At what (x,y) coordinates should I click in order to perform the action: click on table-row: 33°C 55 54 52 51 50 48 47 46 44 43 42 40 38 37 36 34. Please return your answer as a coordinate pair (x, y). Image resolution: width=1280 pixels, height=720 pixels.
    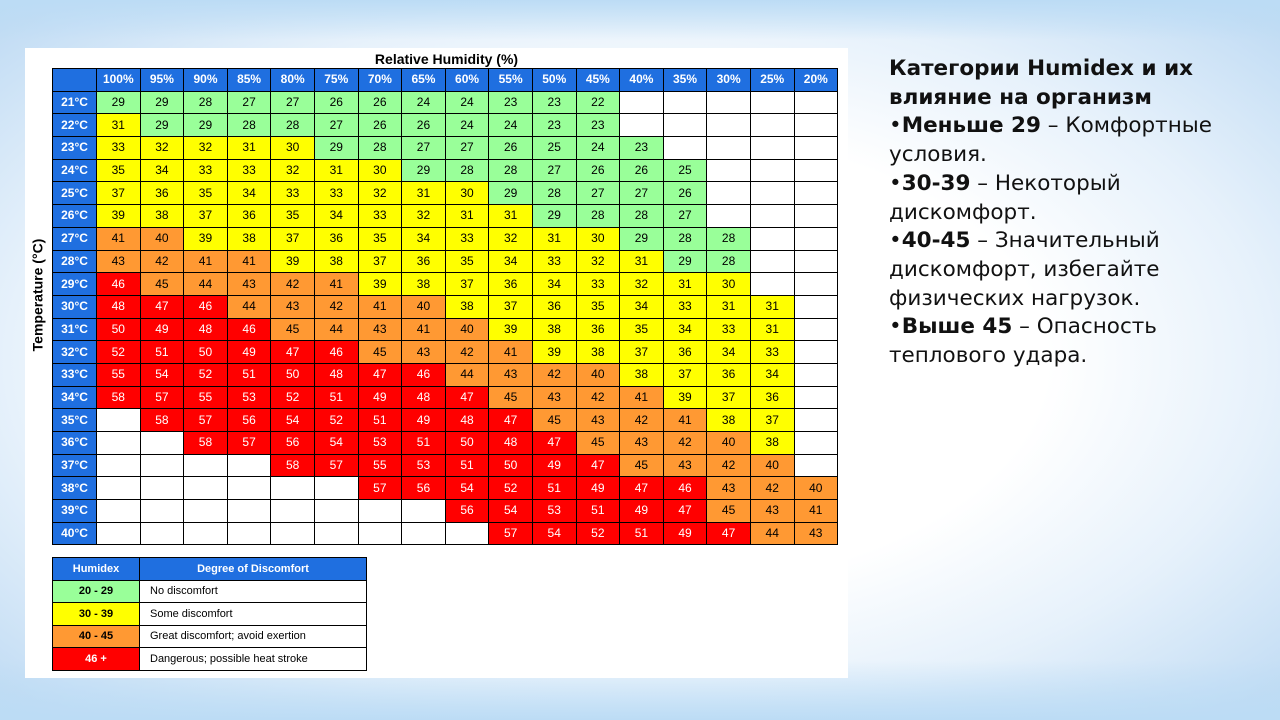
    Looking at the image, I should click on (445, 374).